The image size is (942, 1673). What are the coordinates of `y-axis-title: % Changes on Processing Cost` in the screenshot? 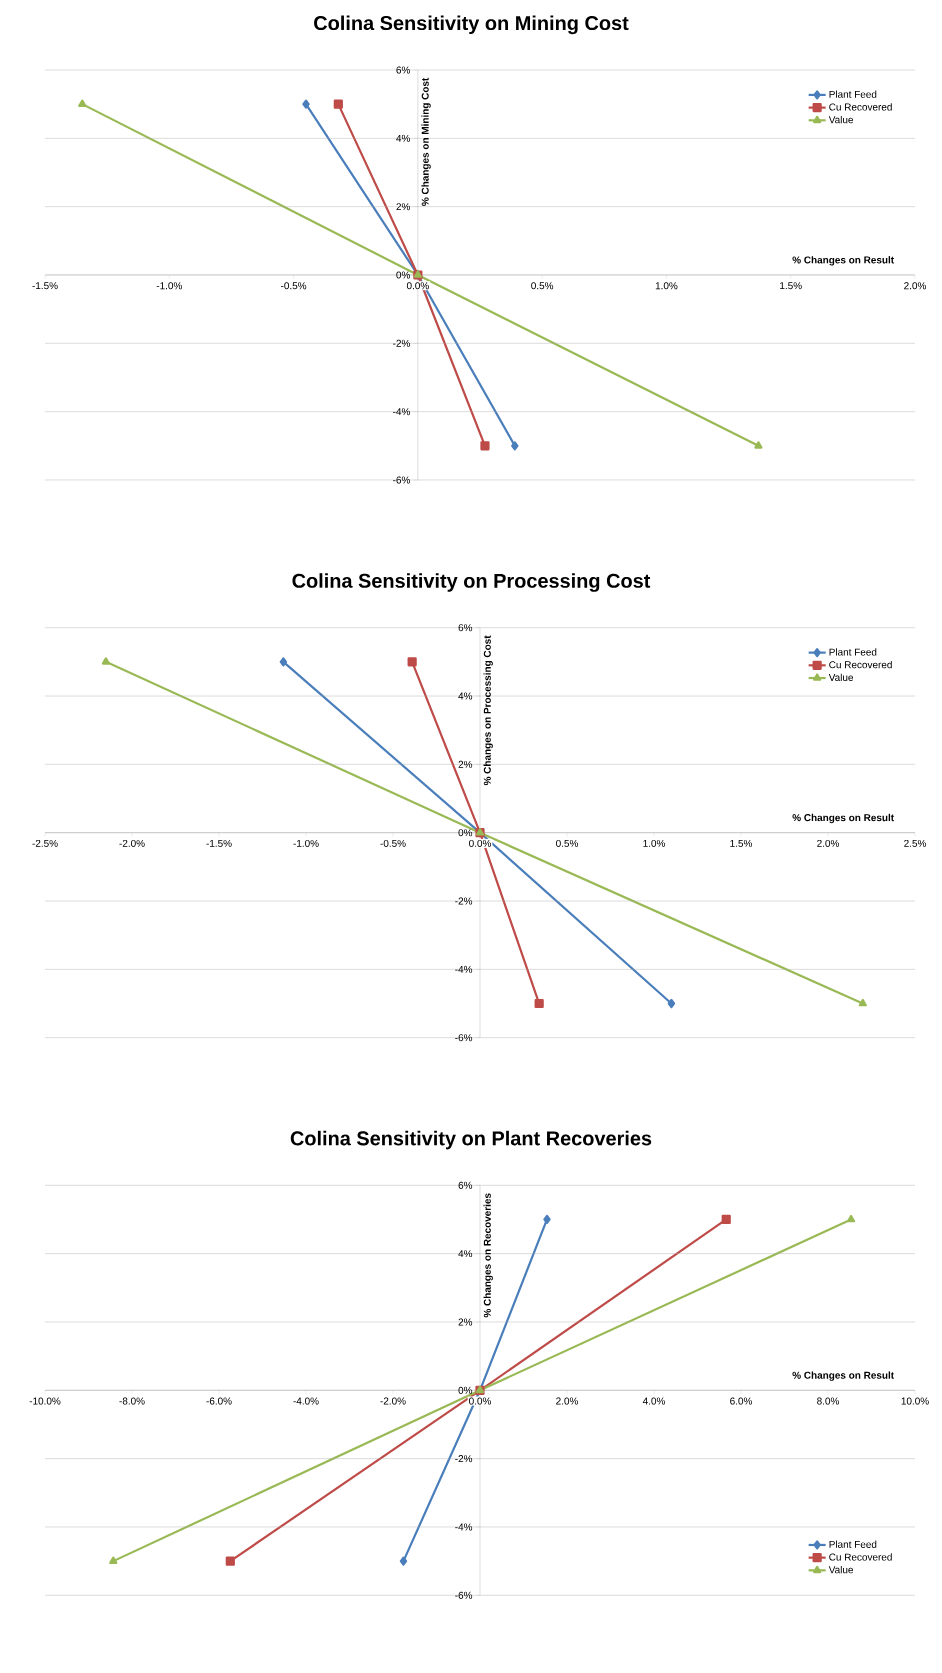 It's located at (488, 710).